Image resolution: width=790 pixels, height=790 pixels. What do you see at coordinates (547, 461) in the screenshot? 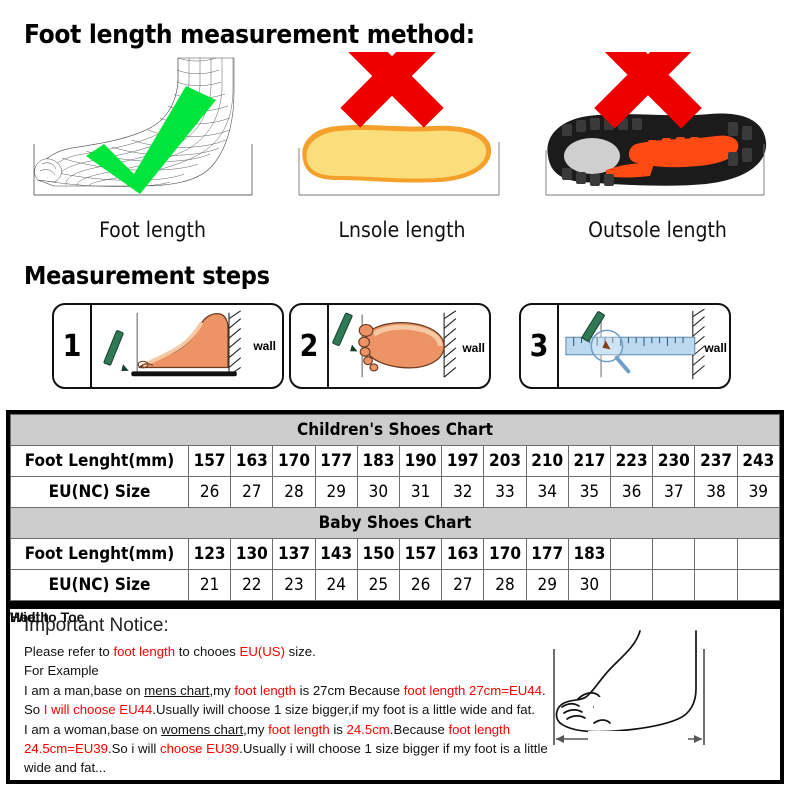
I see `cell-foot-length: 210` at bounding box center [547, 461].